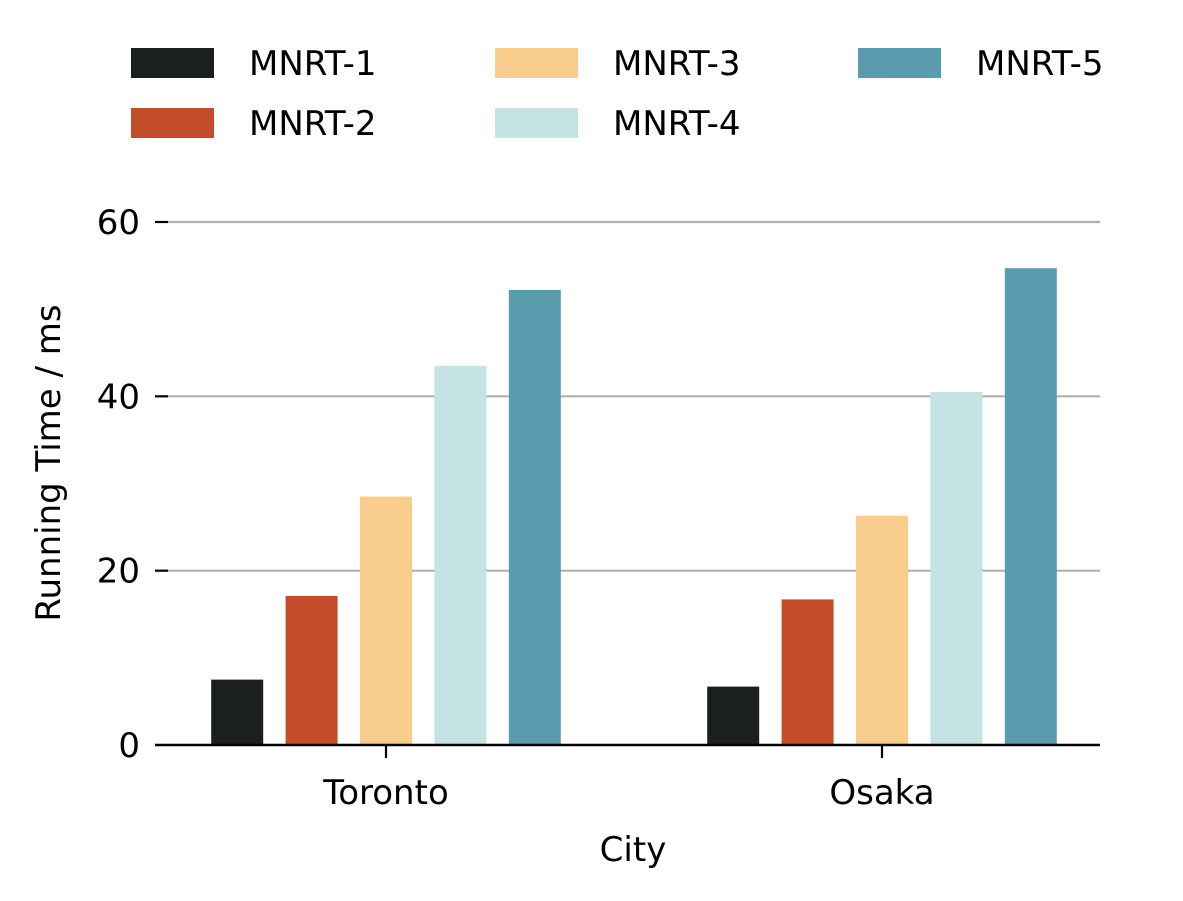 The image size is (1183, 901). Describe the element at coordinates (386, 620) in the screenshot. I see `bar-mnrt-3-toronto` at that location.